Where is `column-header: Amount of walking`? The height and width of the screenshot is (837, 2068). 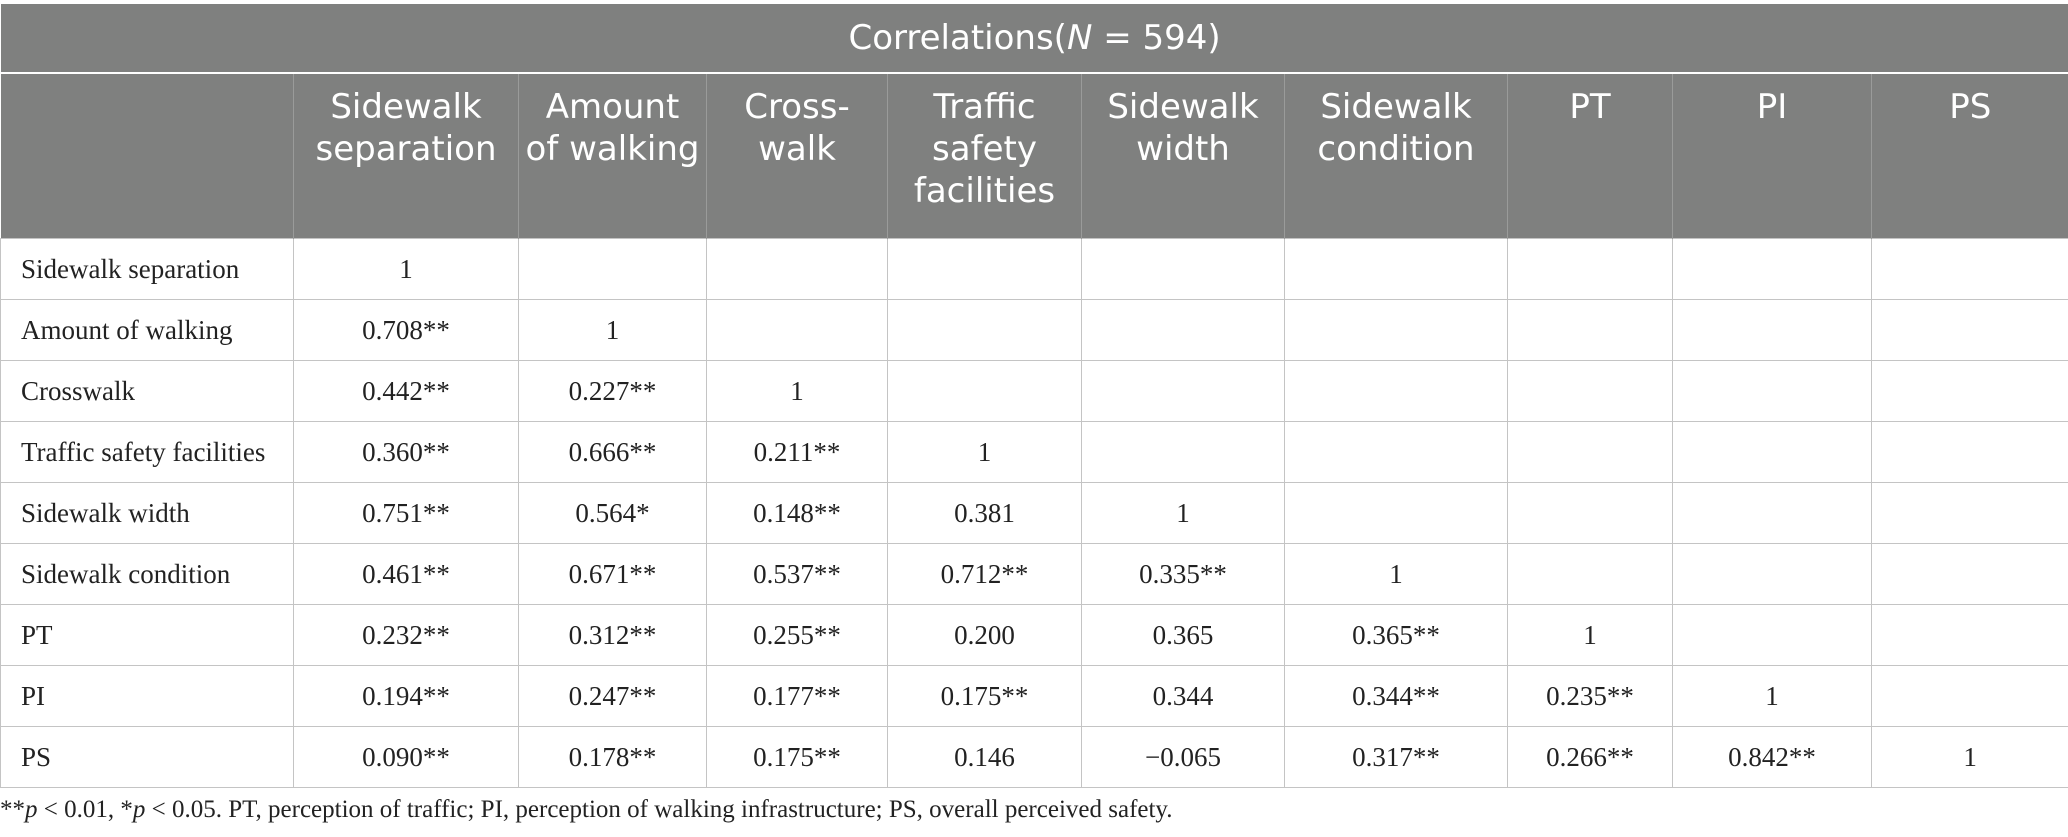 column-header: Amount of walking is located at coordinates (612, 156).